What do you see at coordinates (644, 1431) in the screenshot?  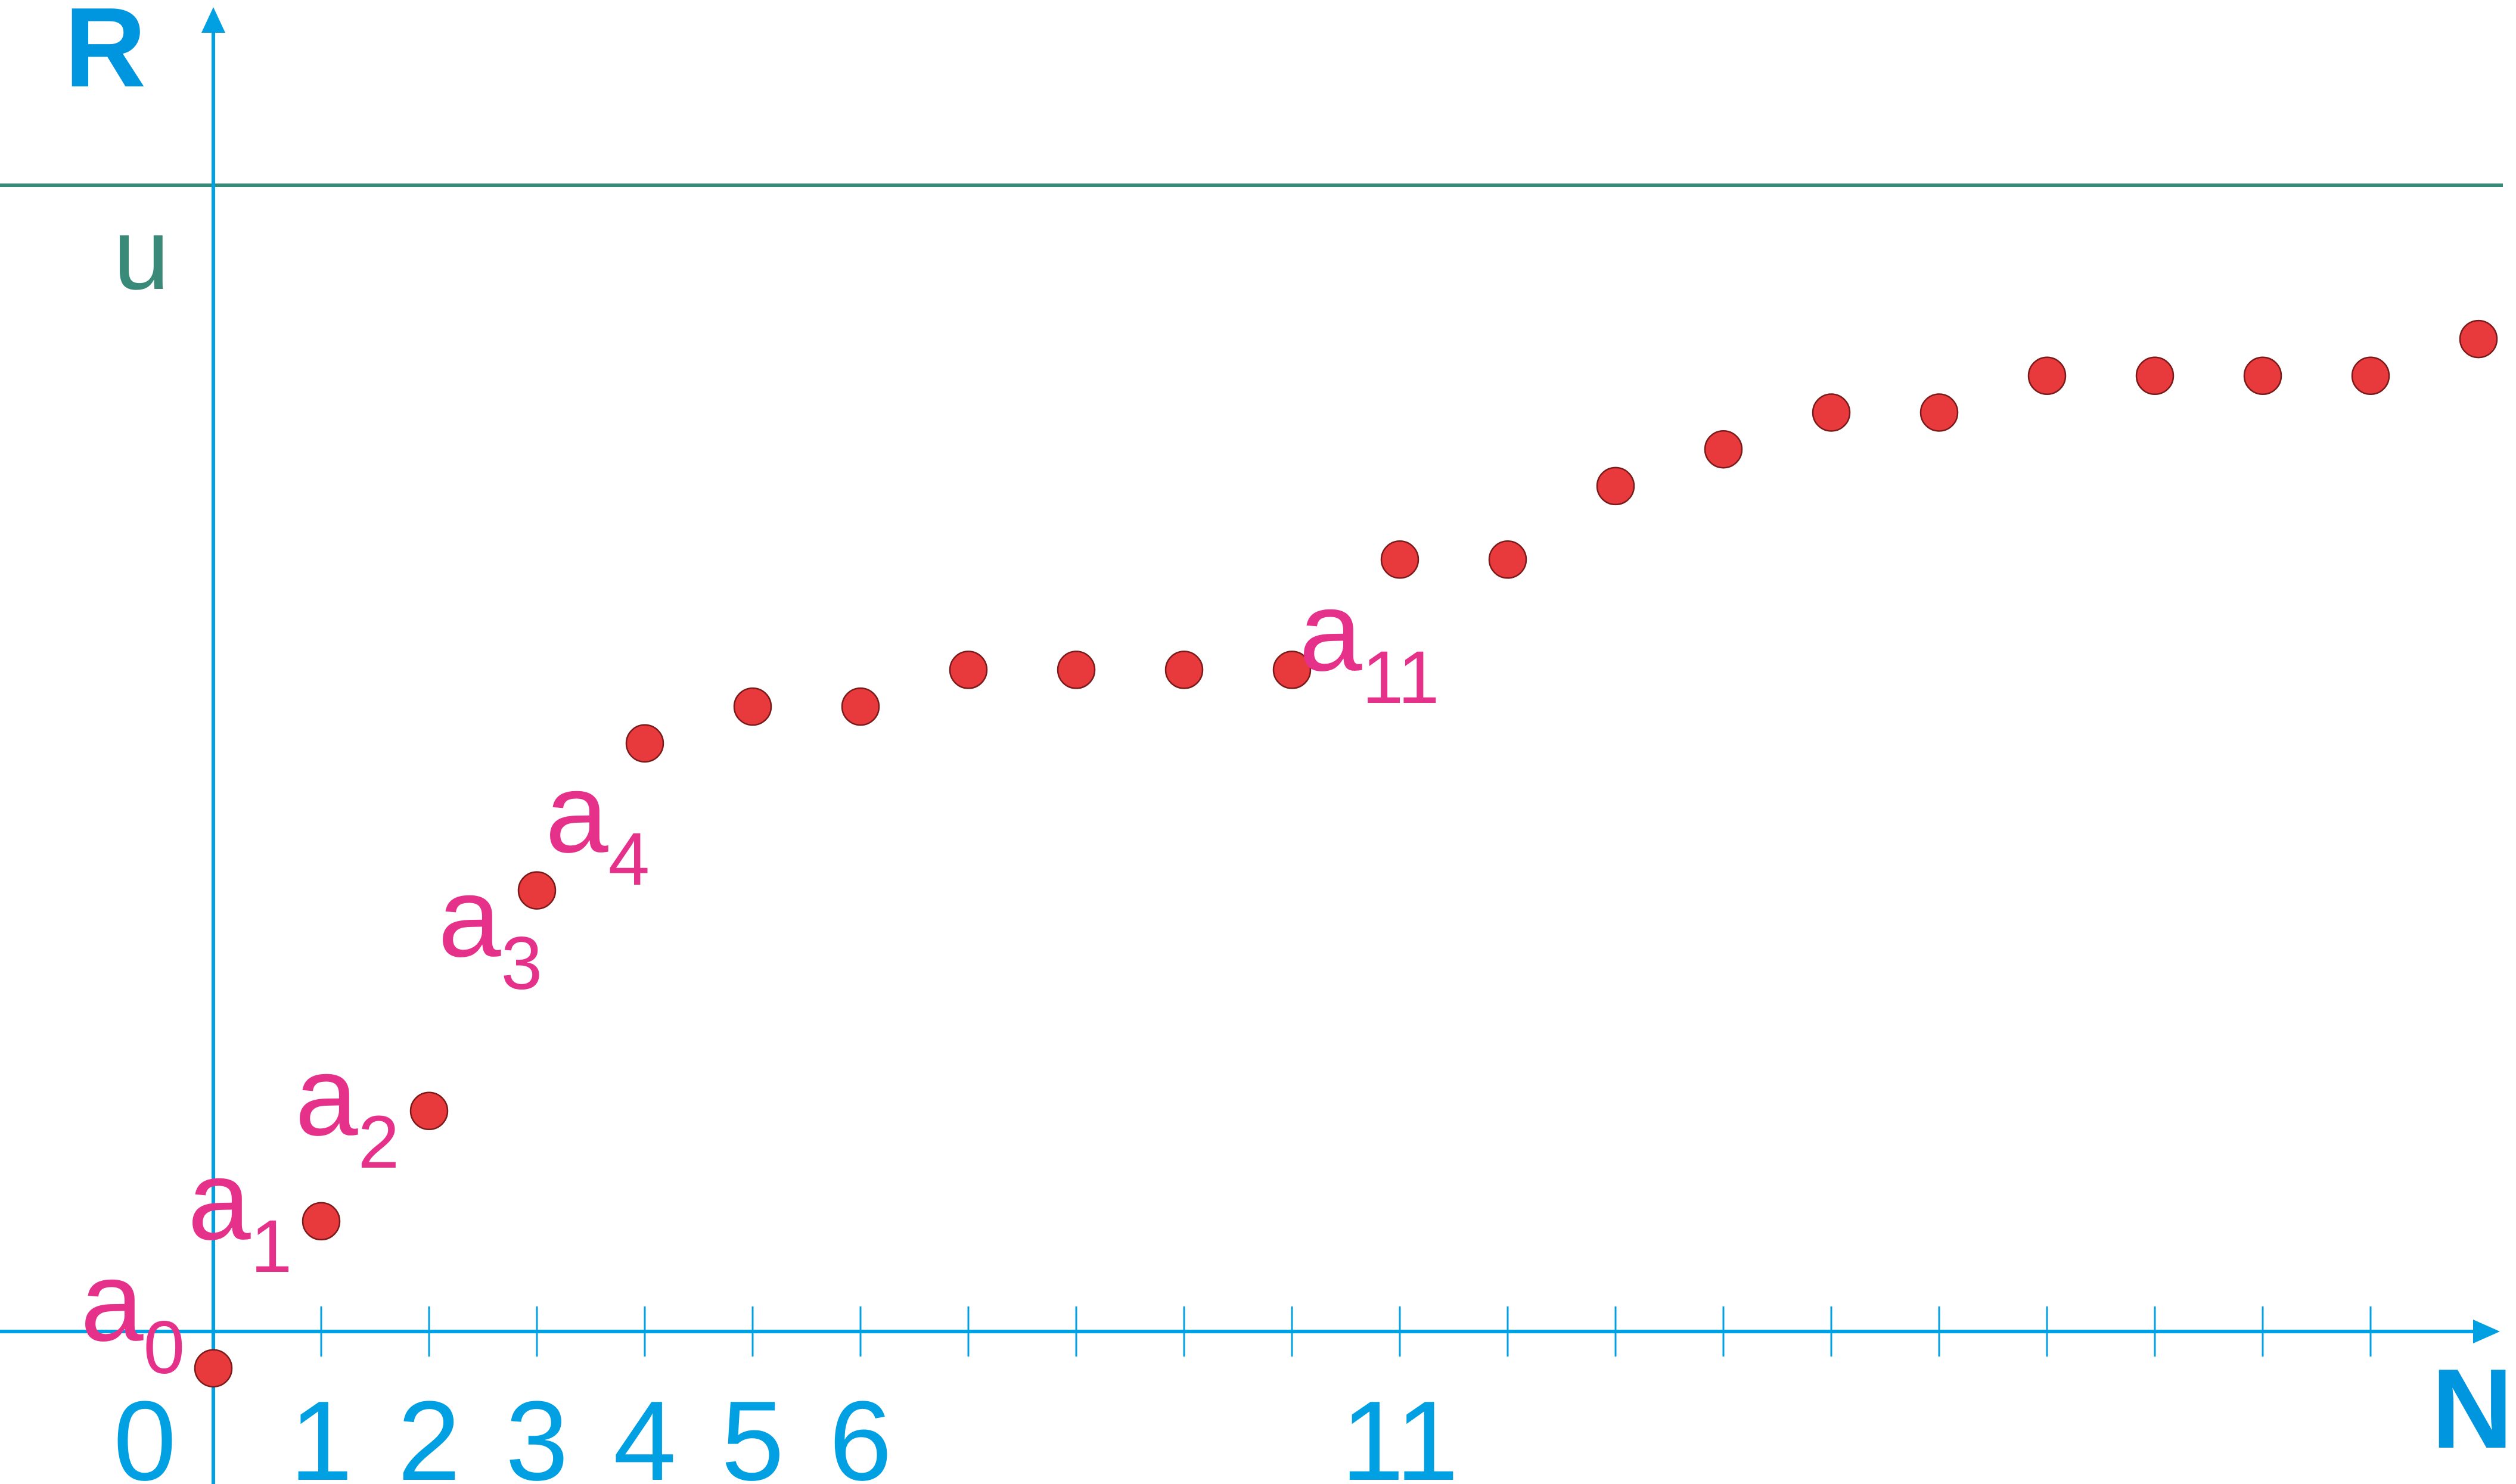 I see `x-tick-label: 4` at bounding box center [644, 1431].